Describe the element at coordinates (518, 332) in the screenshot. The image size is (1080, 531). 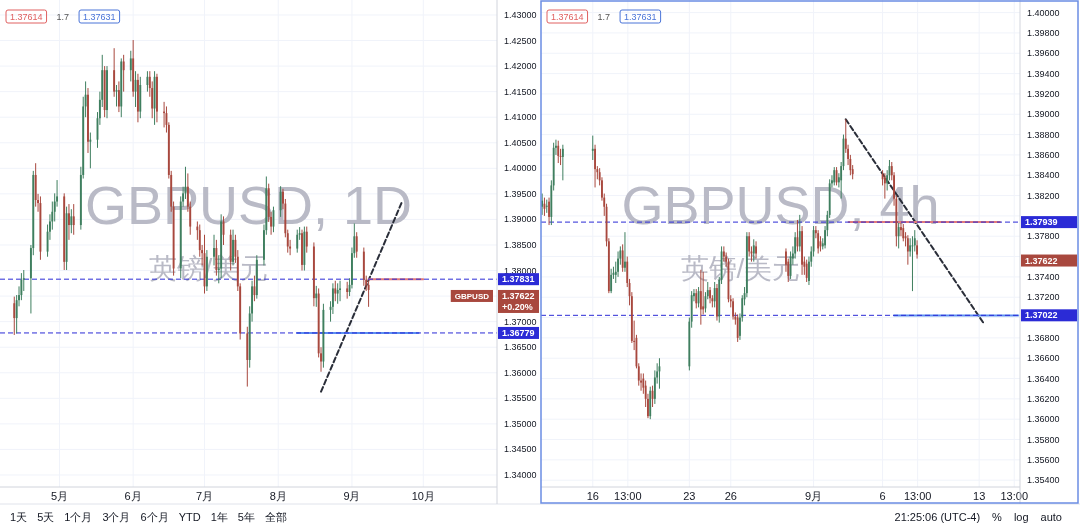
I see `ref-line-label: 1.36779` at that location.